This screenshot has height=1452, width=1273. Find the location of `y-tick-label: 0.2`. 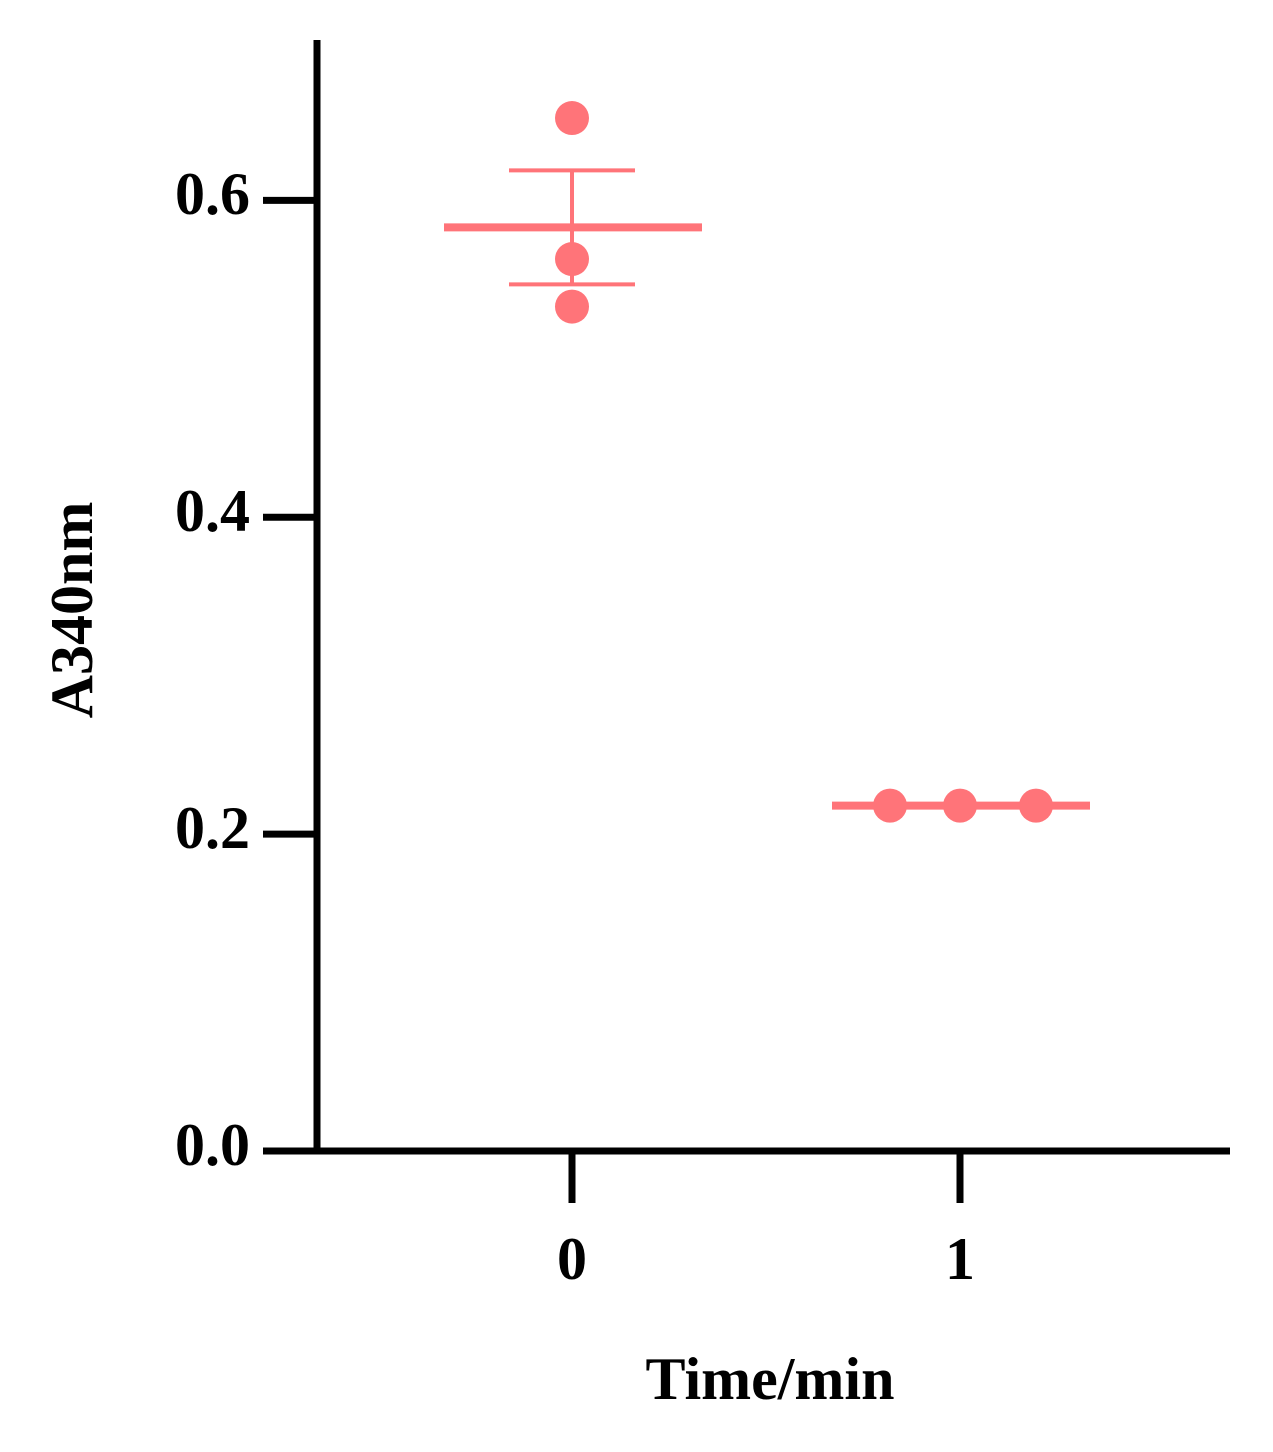

y-tick-label: 0.2 is located at coordinates (212, 828).